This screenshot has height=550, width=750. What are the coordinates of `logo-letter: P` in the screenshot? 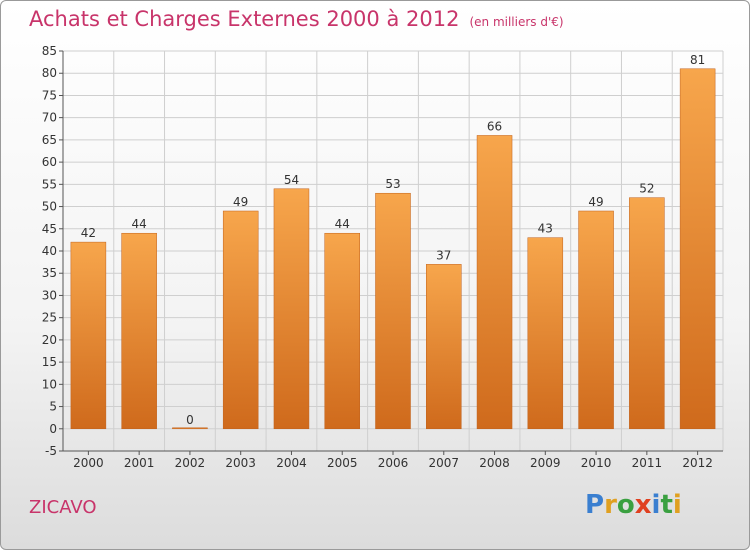 It's located at (595, 505).